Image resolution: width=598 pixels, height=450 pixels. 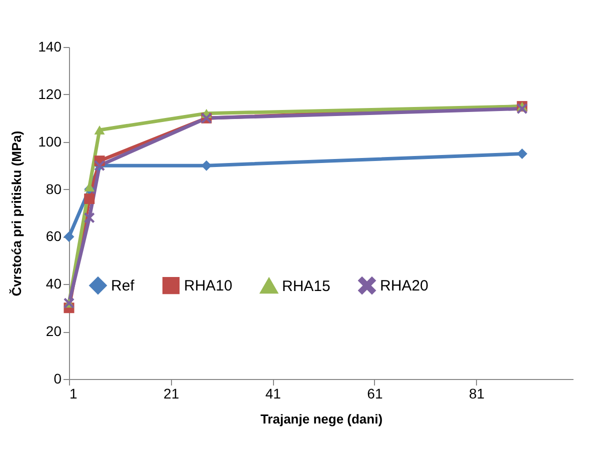 What do you see at coordinates (273, 394) in the screenshot?
I see `x-tick-label: 41` at bounding box center [273, 394].